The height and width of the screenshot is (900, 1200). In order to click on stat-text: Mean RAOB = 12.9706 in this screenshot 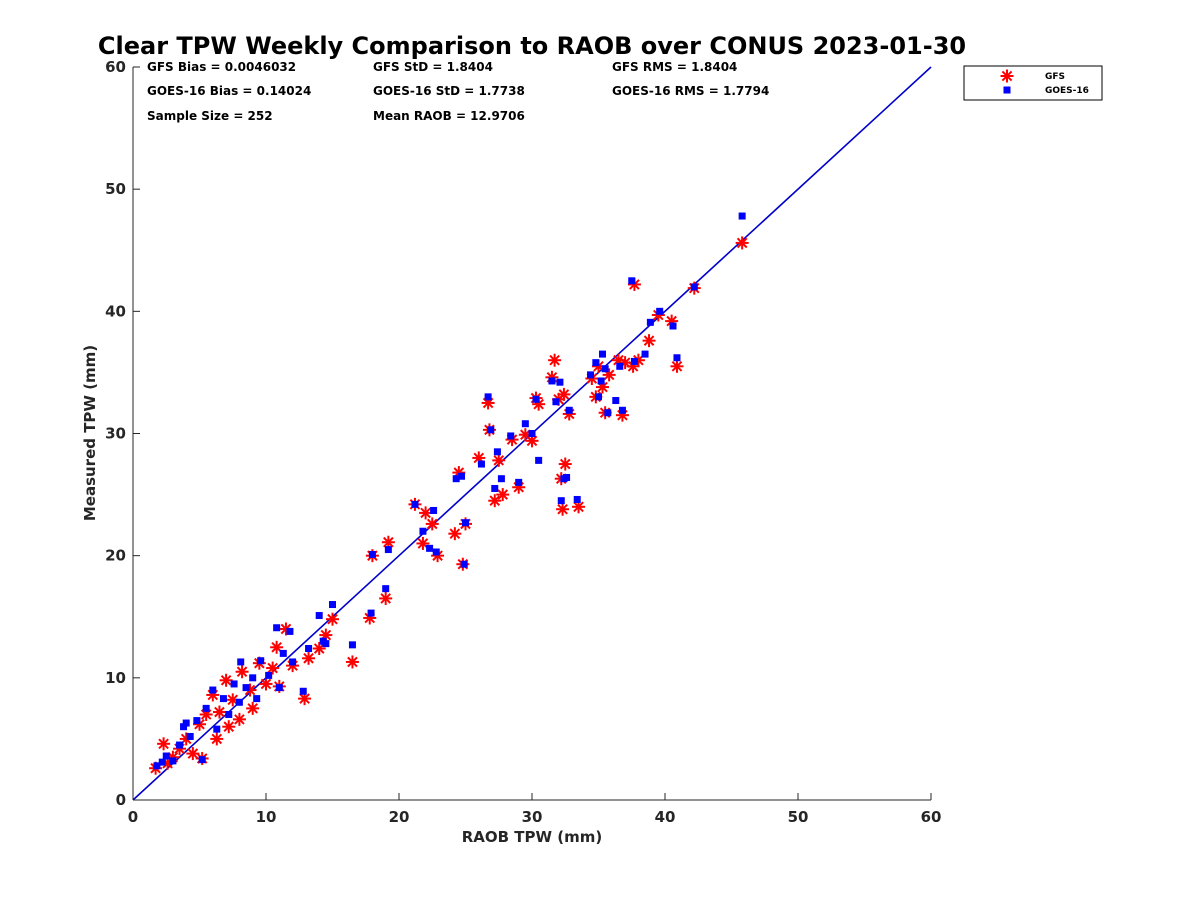, I will do `click(449, 116)`.